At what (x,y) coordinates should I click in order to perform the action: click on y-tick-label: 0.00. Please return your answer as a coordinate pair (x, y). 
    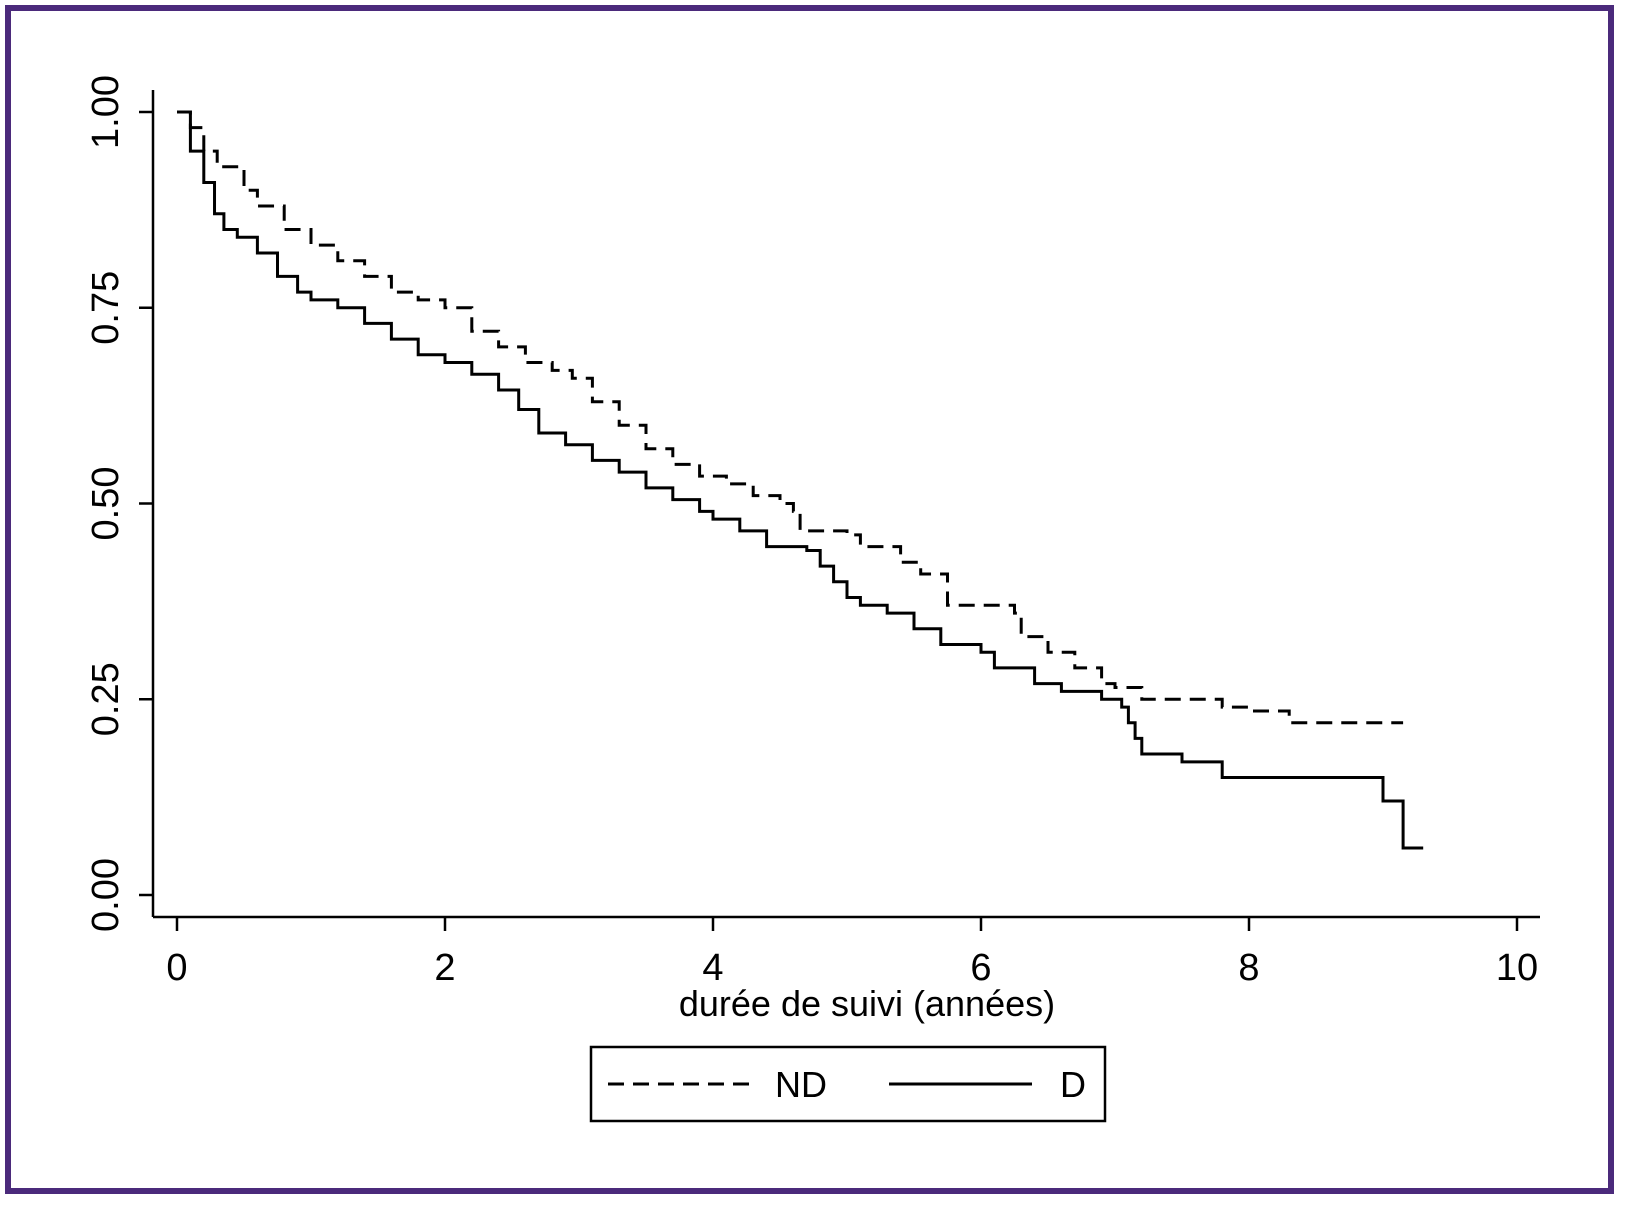
    Looking at the image, I should click on (106, 895).